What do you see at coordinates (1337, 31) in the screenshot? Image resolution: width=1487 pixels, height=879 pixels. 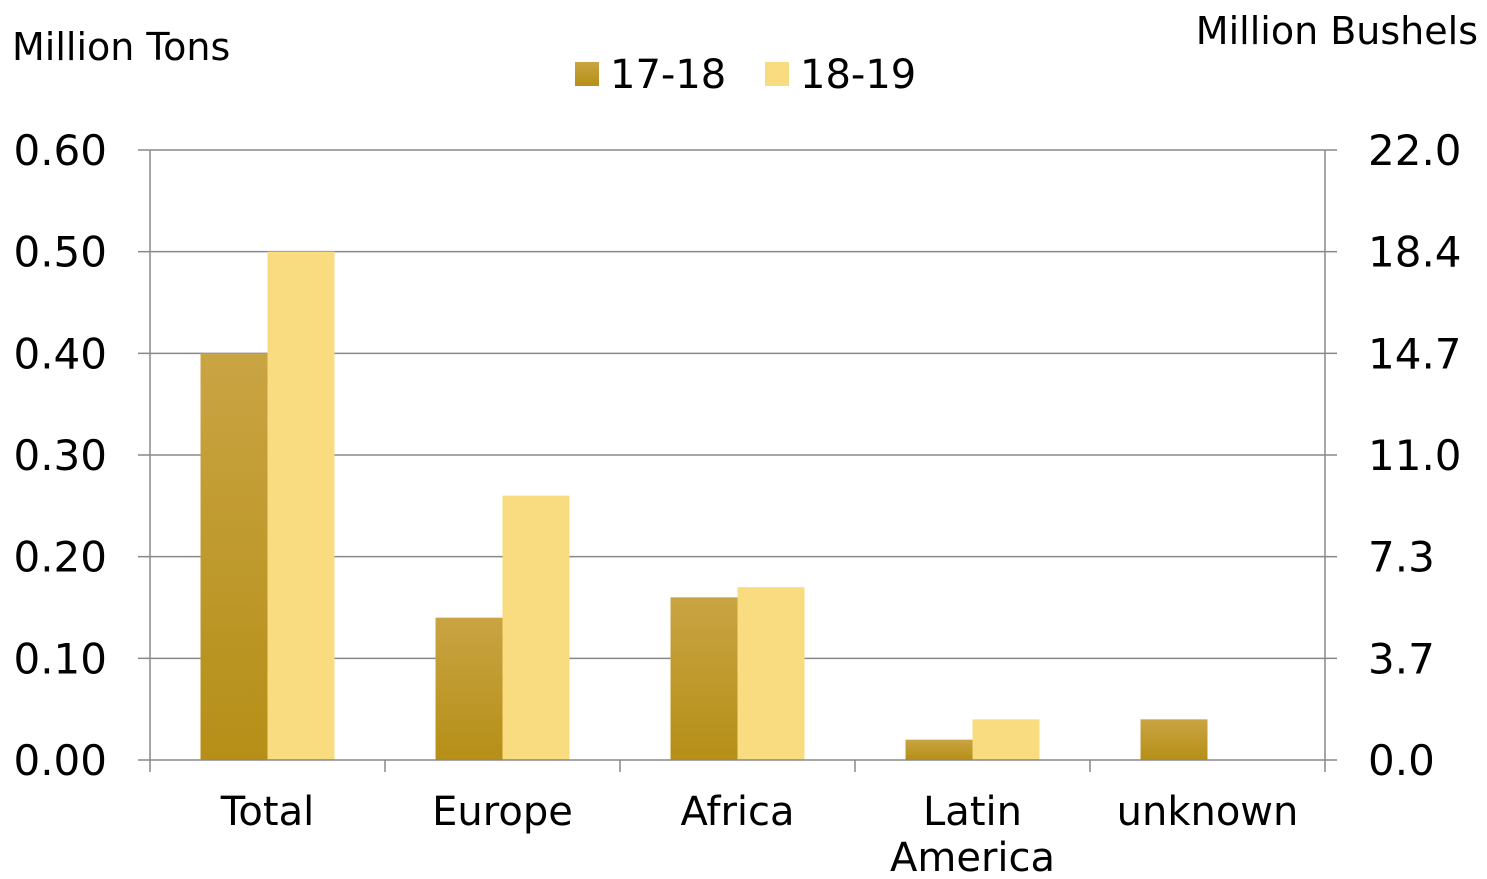 I see `right-axis-title: Million Bushels` at bounding box center [1337, 31].